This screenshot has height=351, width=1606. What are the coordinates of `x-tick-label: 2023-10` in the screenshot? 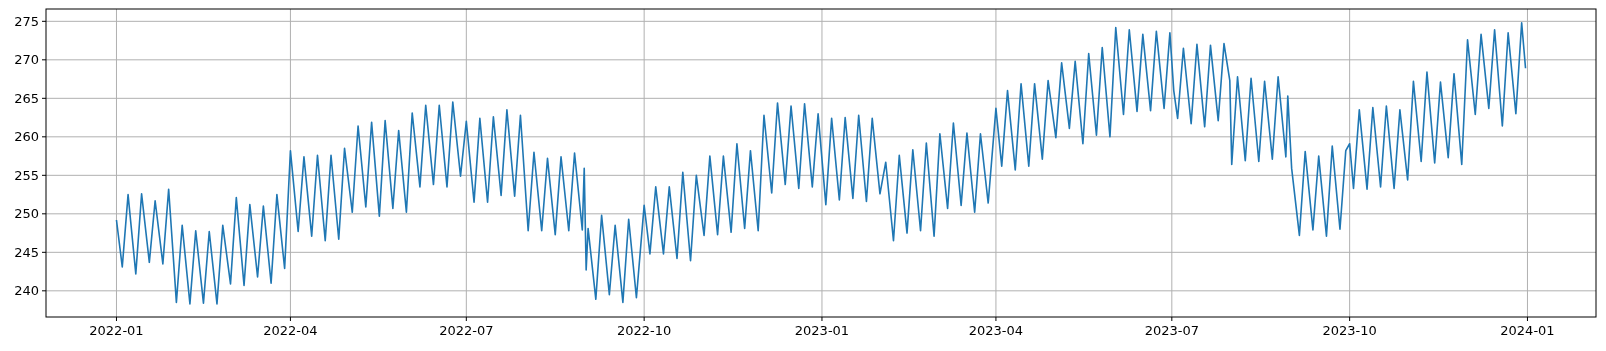 It's located at (1349, 330).